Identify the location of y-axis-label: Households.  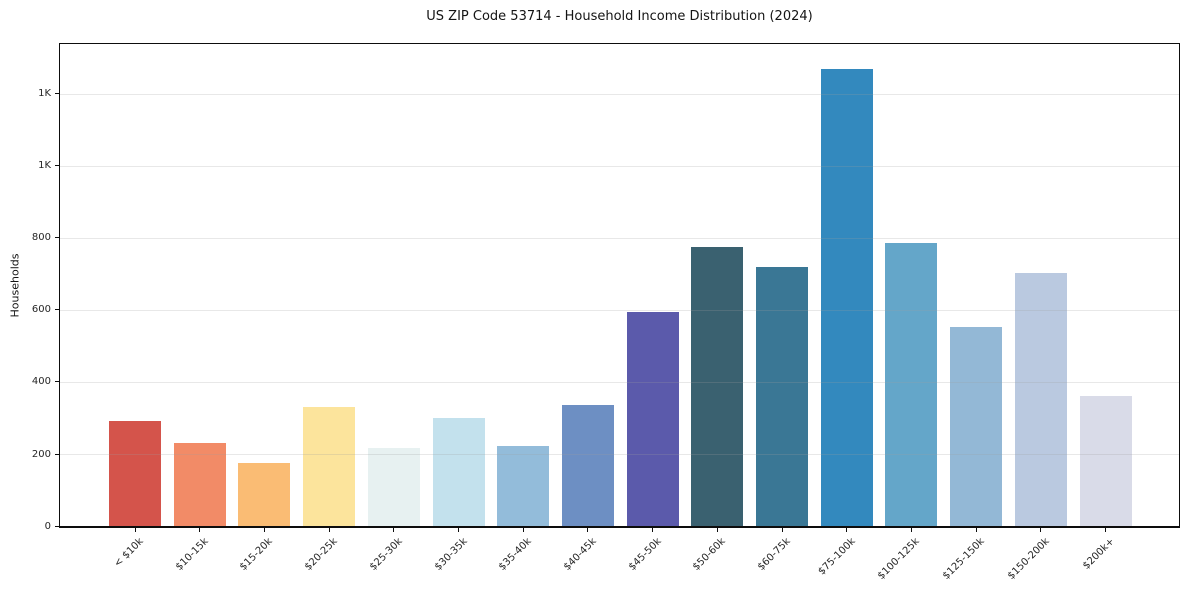
(15, 285).